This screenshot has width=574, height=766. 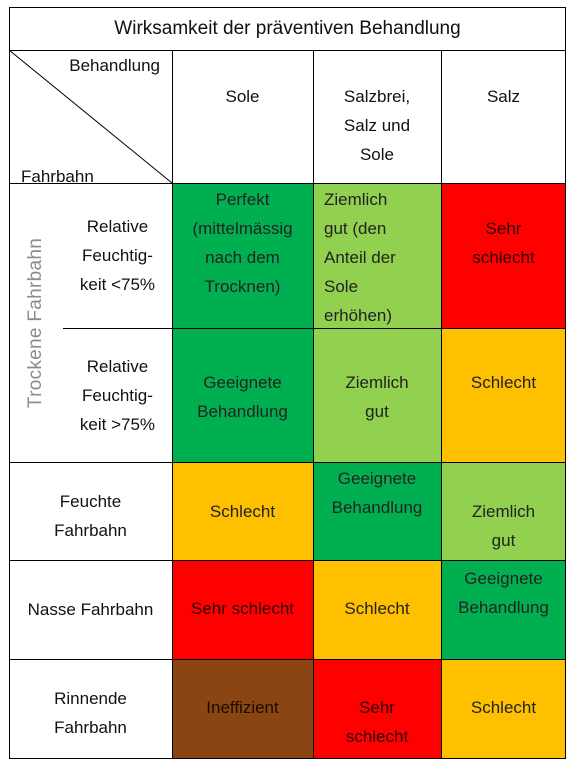 I want to click on corner-label-road: Fahrbahn, so click(x=57, y=176).